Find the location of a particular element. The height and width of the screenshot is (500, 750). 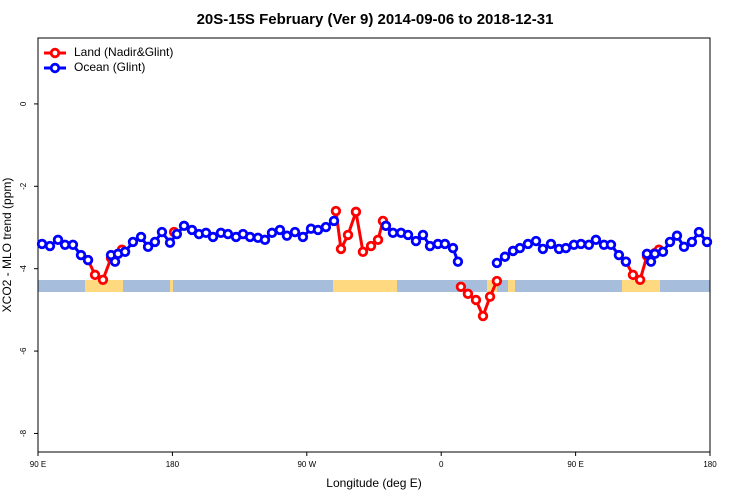

x-axis-label: Longitude (deg E) is located at coordinates (373, 483).